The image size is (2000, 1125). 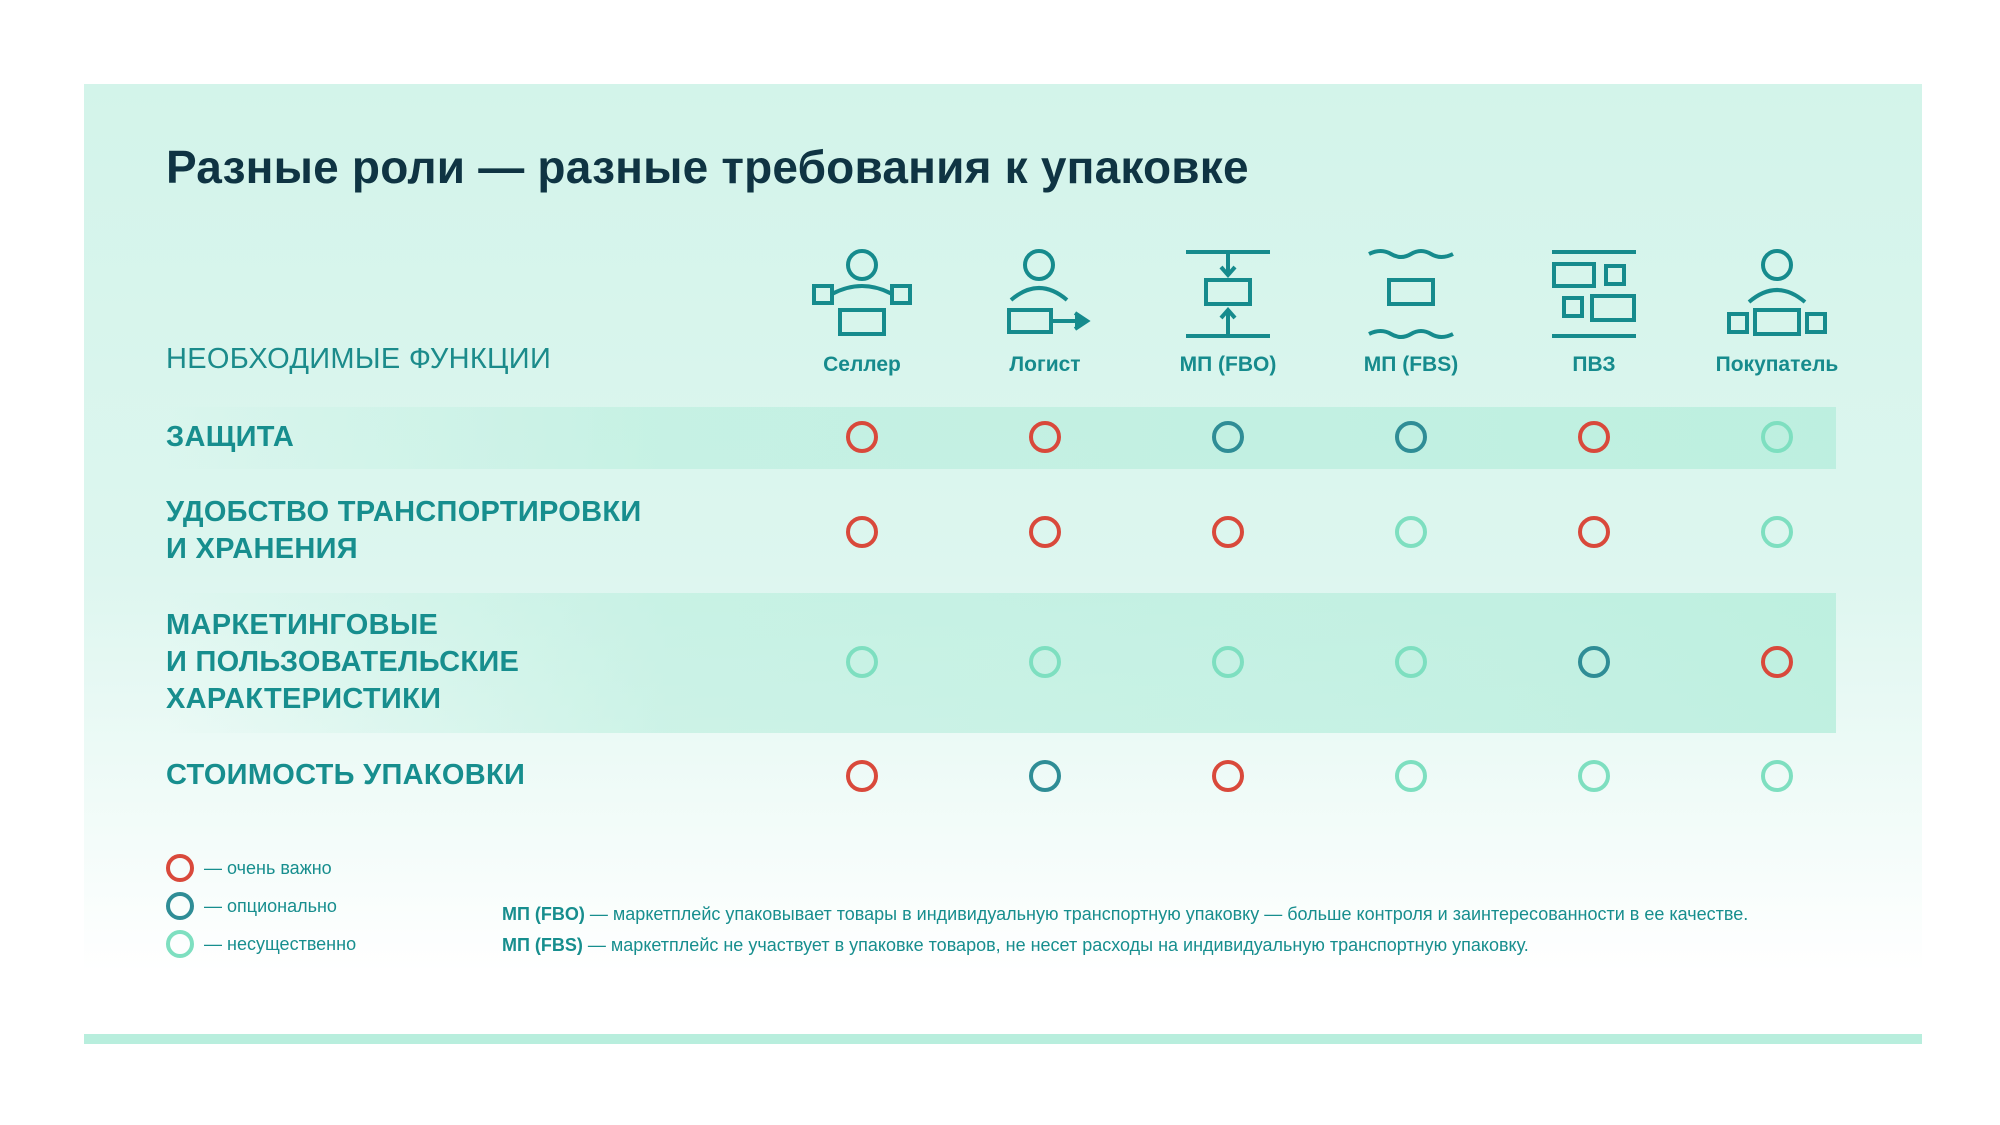 I want to click on role-mp-fbo: МП (FBO), so click(x=1228, y=312).